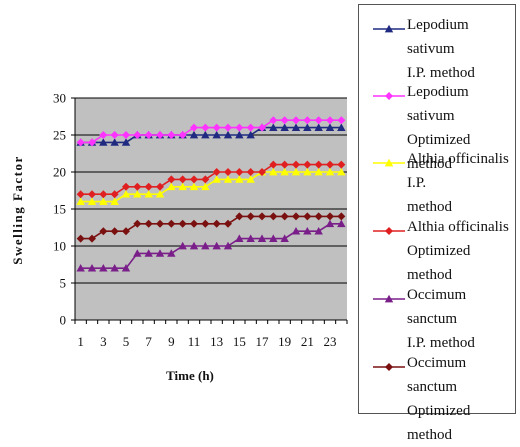  I want to click on x-tick-label-17: 17, so click(263, 341).